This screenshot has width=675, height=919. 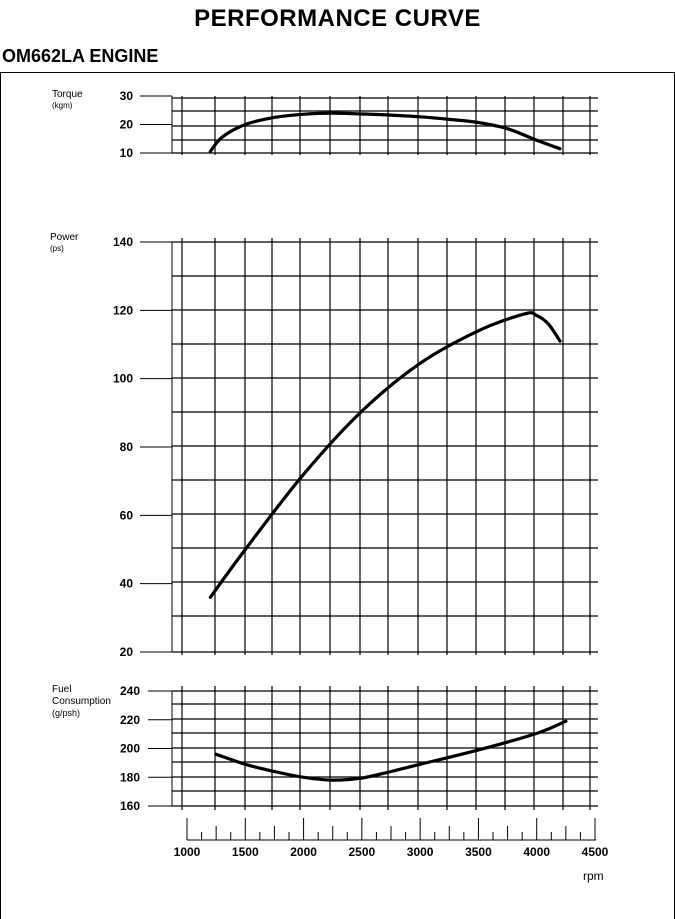 What do you see at coordinates (595, 852) in the screenshot?
I see `x-tick-label: 4500` at bounding box center [595, 852].